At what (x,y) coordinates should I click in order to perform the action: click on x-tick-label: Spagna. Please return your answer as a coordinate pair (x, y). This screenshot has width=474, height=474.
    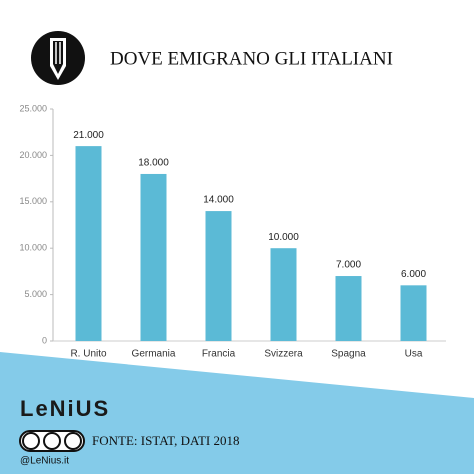
    Looking at the image, I should click on (348, 354).